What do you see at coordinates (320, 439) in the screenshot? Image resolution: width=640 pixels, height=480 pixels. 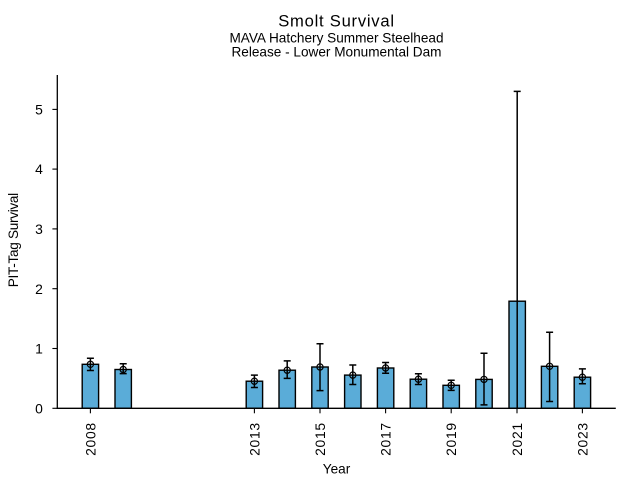 I see `svg-text: 2015` at bounding box center [320, 439].